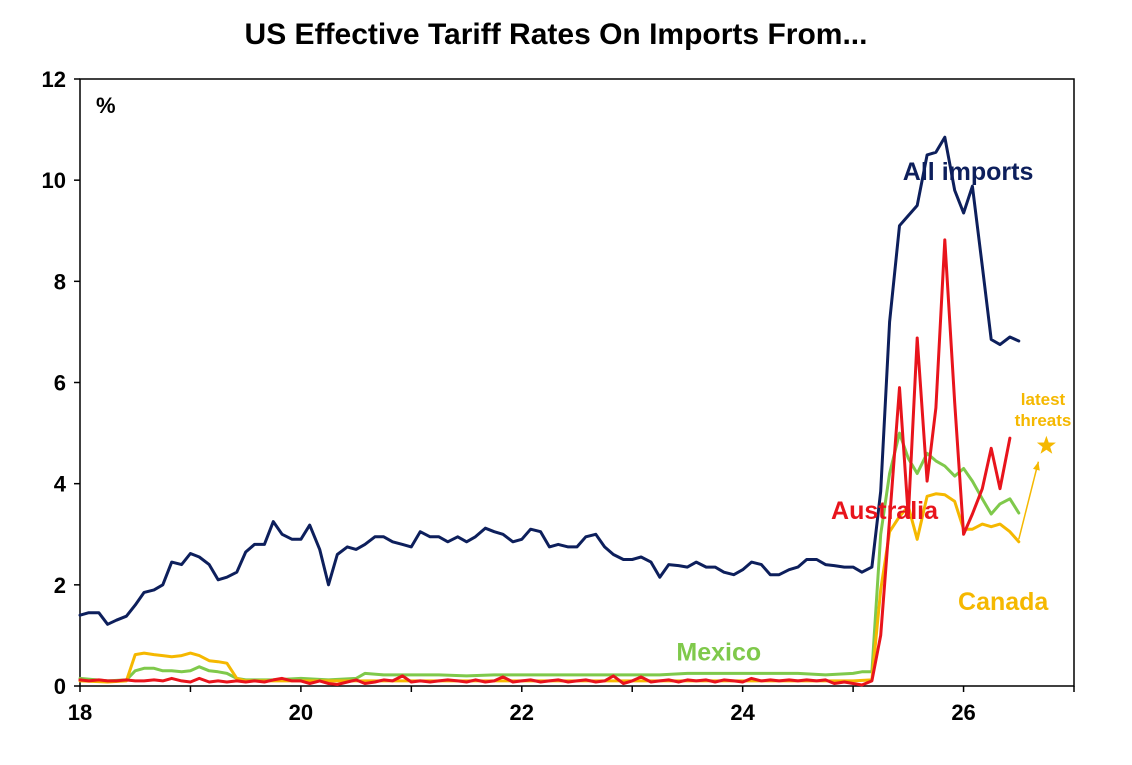  What do you see at coordinates (571, 705) in the screenshot?
I see `x-axis: 18 20 22 24 26` at bounding box center [571, 705].